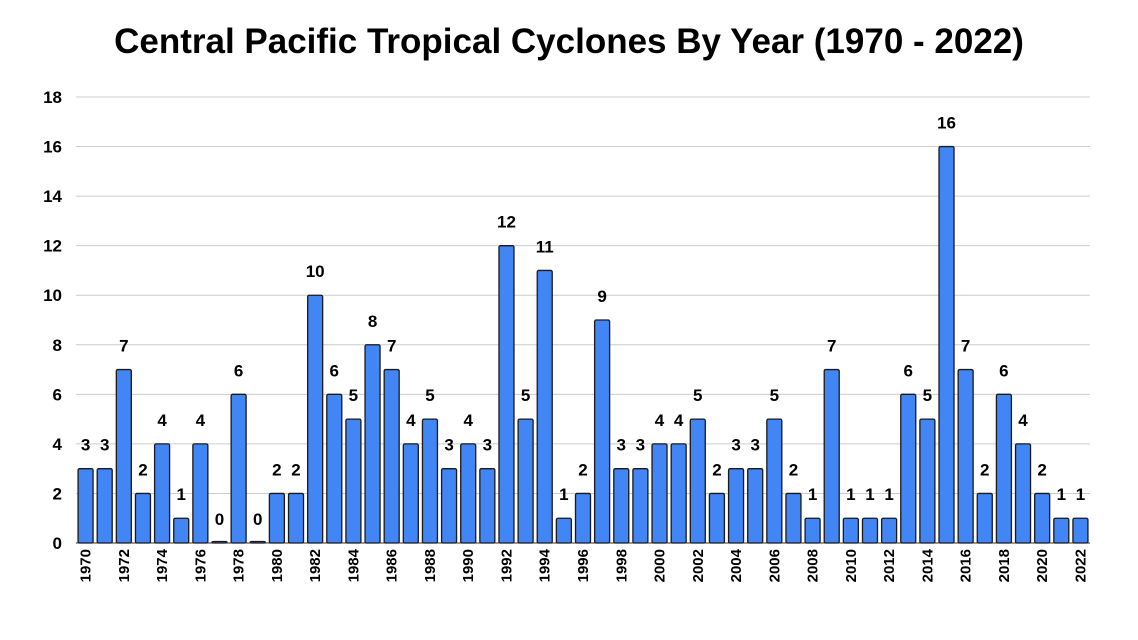 Image resolution: width=1138 pixels, height=640 pixels. What do you see at coordinates (52, 246) in the screenshot?
I see `y-tick-label: 12` at bounding box center [52, 246].